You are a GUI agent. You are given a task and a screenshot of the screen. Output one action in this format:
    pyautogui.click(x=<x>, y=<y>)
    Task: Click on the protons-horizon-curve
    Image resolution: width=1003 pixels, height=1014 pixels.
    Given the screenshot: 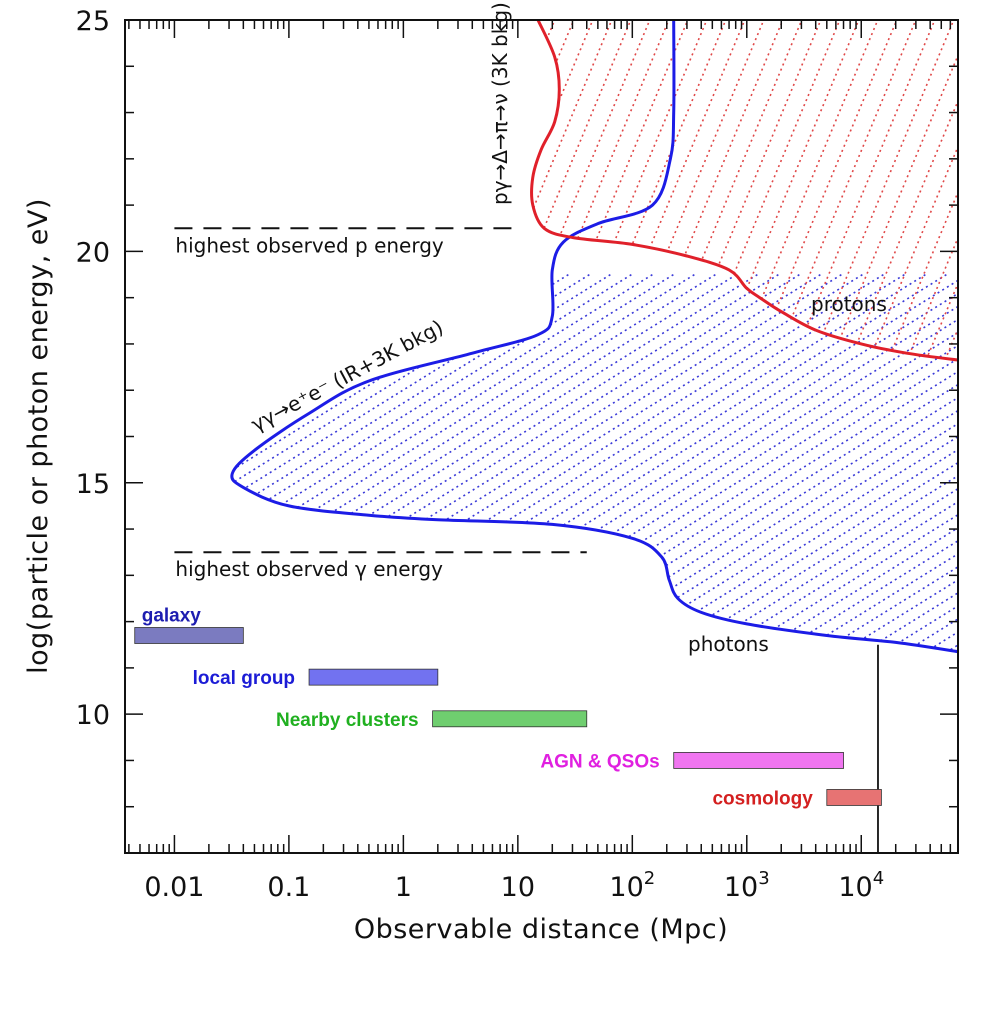 What is the action you would take?
    pyautogui.click(x=744, y=191)
    